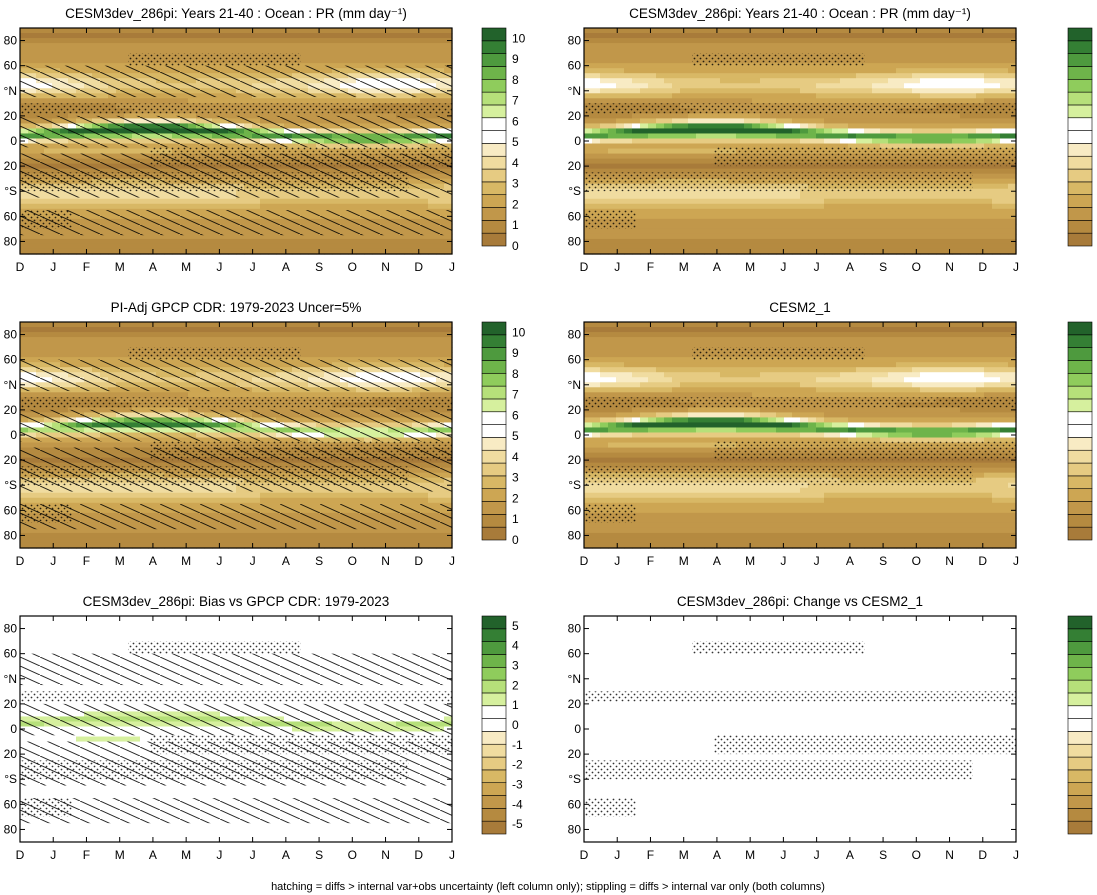  I want to click on stippling, so click(214, 182).